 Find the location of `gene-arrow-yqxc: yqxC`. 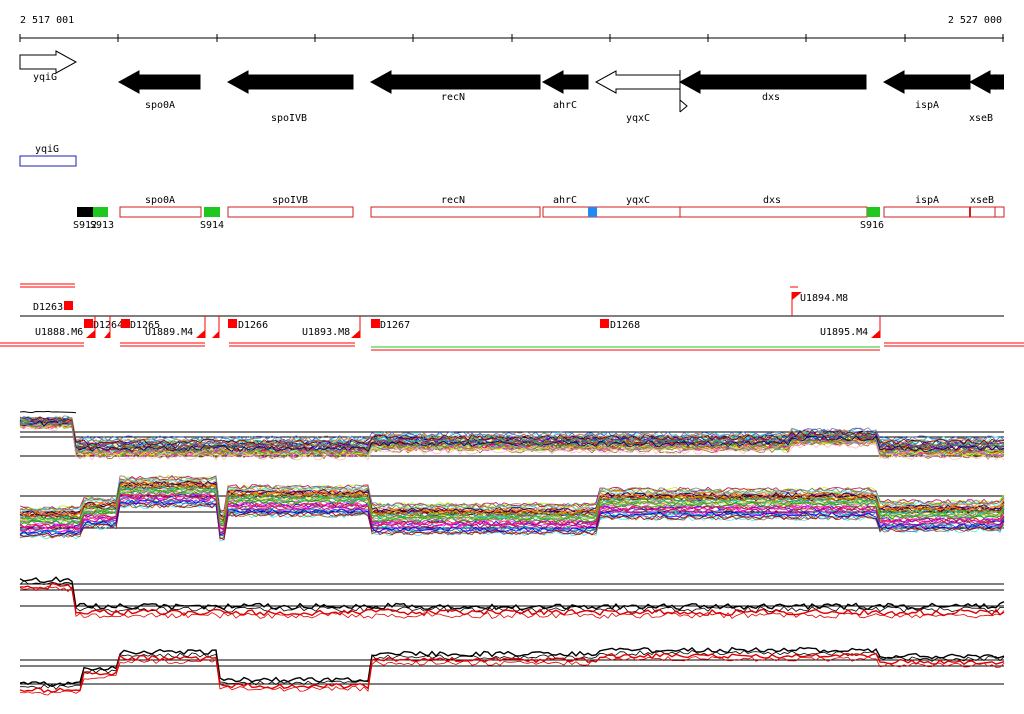

gene-arrow-yqxc: yqxC is located at coordinates (641, 97).